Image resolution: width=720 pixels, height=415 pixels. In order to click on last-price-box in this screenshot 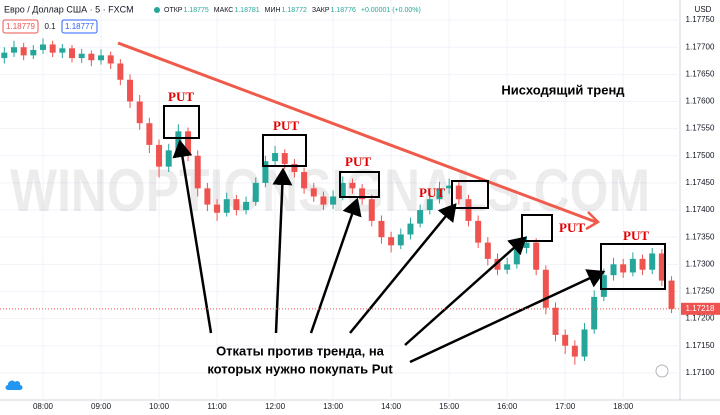, I will do `click(700, 308)`.